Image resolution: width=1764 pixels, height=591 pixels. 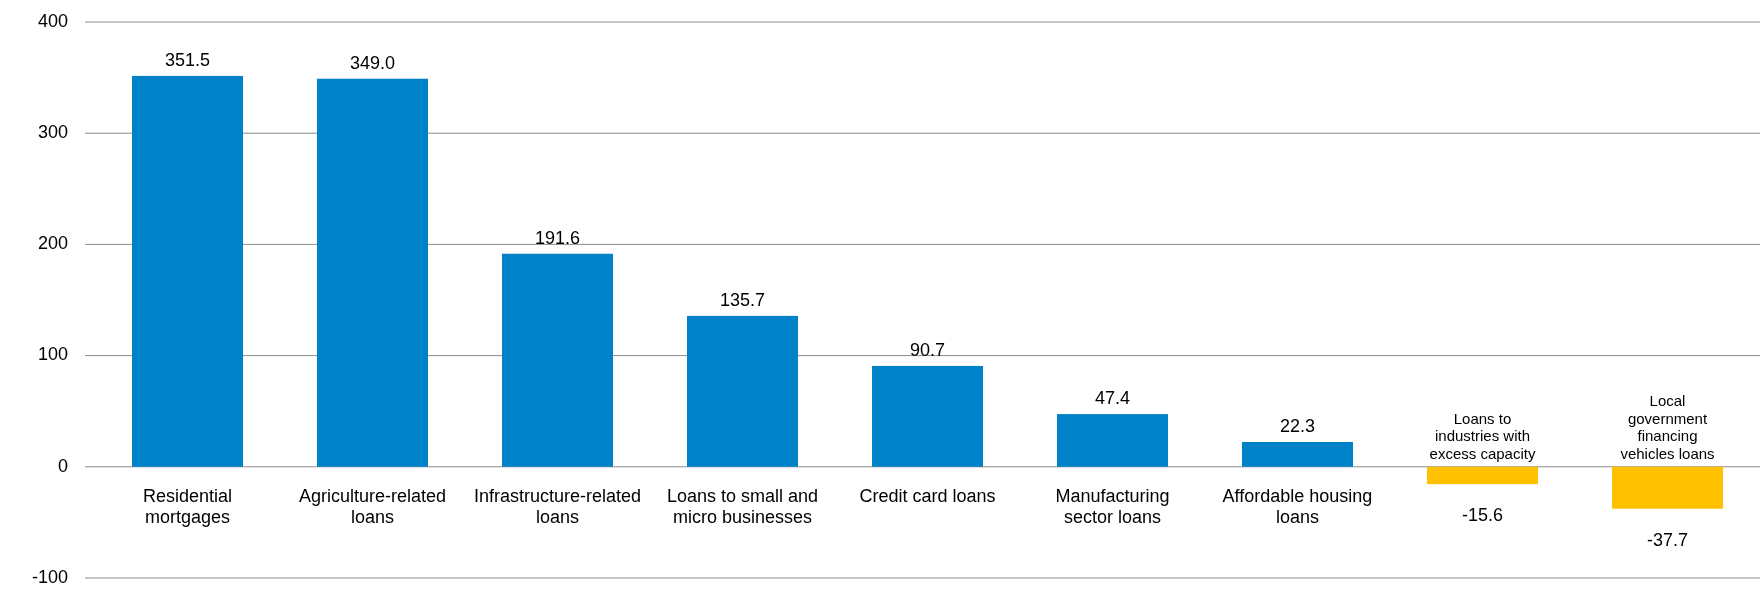 What do you see at coordinates (372, 506) in the screenshot?
I see `x-tick-label: Agriculture-related loans` at bounding box center [372, 506].